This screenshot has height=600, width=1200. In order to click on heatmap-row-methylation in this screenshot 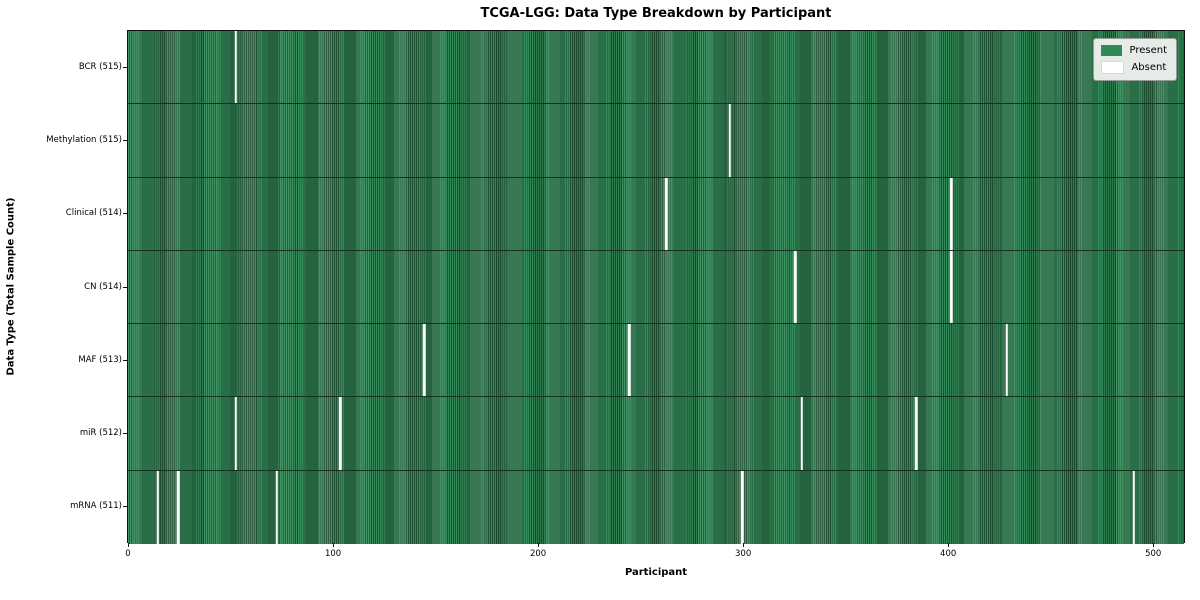, I will do `click(656, 141)`.